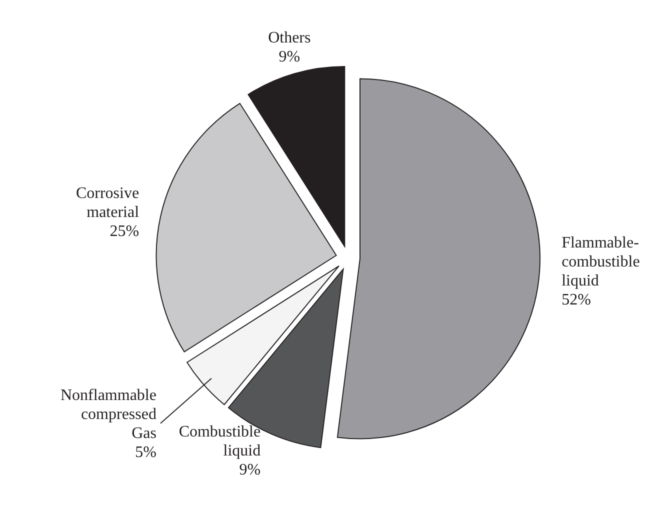 The height and width of the screenshot is (522, 671). I want to click on data-label: 5%, so click(145, 452).